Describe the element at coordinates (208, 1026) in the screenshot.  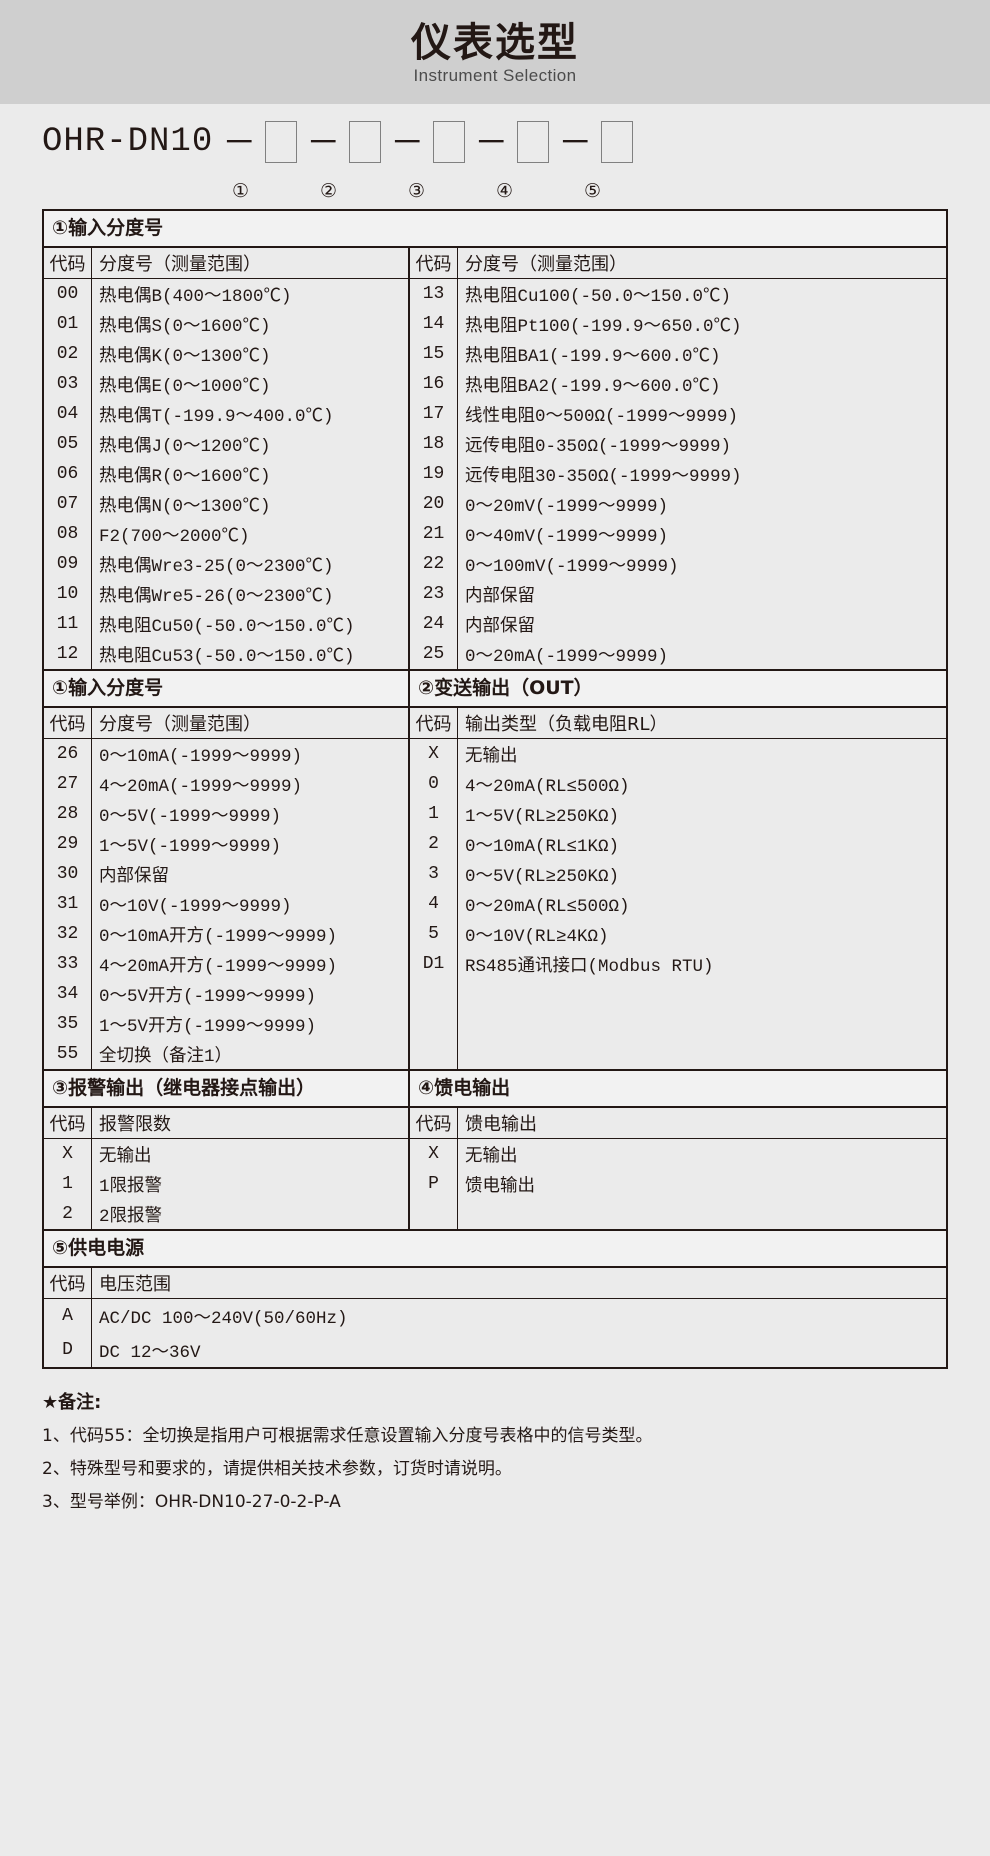
I see `cell-desc: 1～5V开方(-1999～9999)` at that location.